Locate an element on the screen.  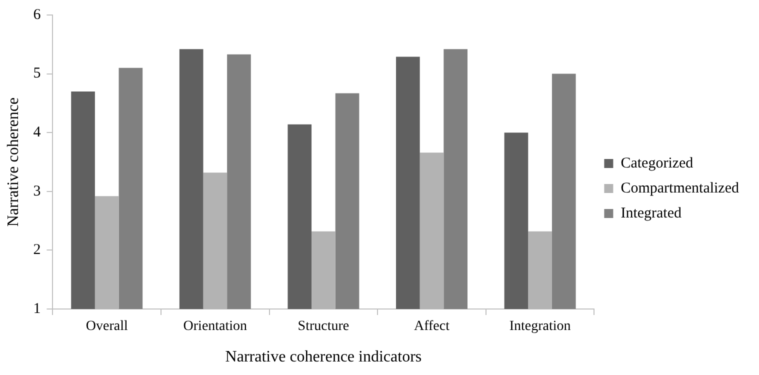
x-tick-label: Affect is located at coordinates (432, 326).